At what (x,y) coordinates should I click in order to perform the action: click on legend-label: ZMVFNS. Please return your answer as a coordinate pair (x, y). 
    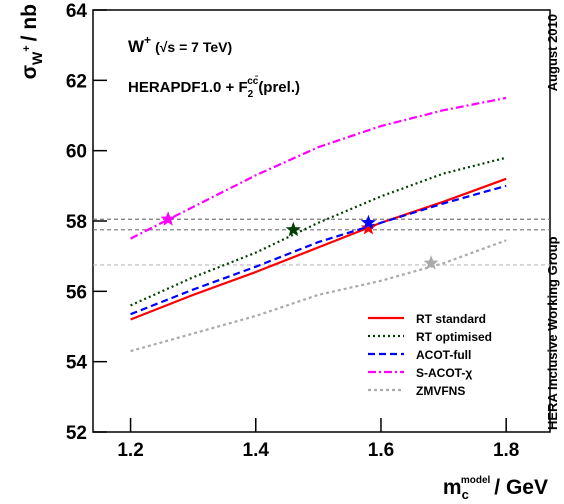
    Looking at the image, I should click on (440, 391).